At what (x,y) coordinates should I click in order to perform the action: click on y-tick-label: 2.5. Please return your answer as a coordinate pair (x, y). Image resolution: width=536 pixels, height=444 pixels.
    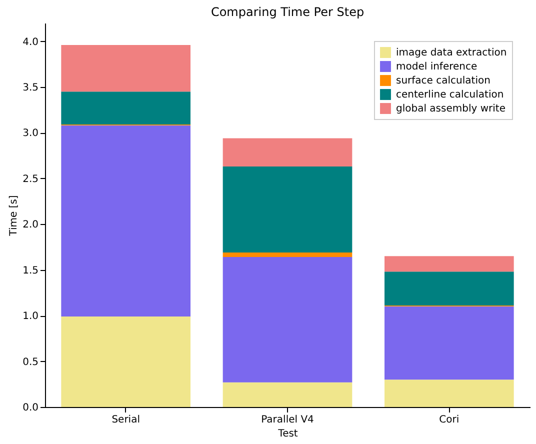
    Looking at the image, I should click on (30, 179).